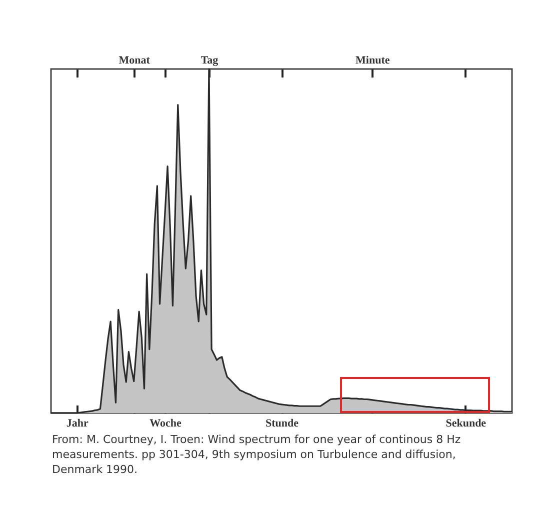 This screenshot has width=536, height=522. What do you see at coordinates (257, 454) in the screenshot?
I see `text: From: M. Courtney, I. Troen: Wind spectrum for one year of continous 8 Hz measurements. pp 301-304, 9th symposium on Turbulence and diffusion, Denmark 1990.` at bounding box center [257, 454].